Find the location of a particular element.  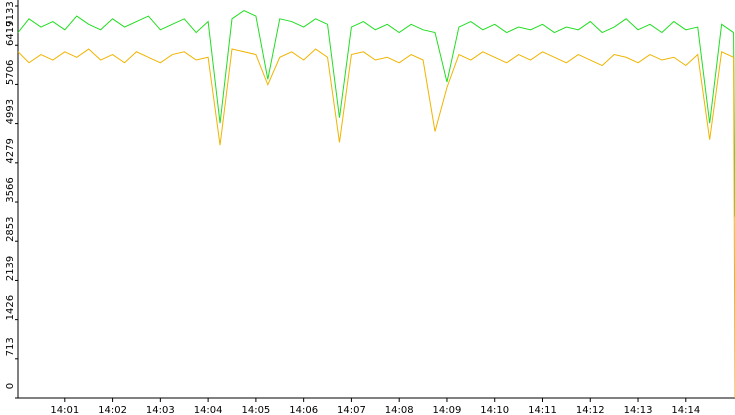

y-tick-label: 713 is located at coordinates (10, 346).